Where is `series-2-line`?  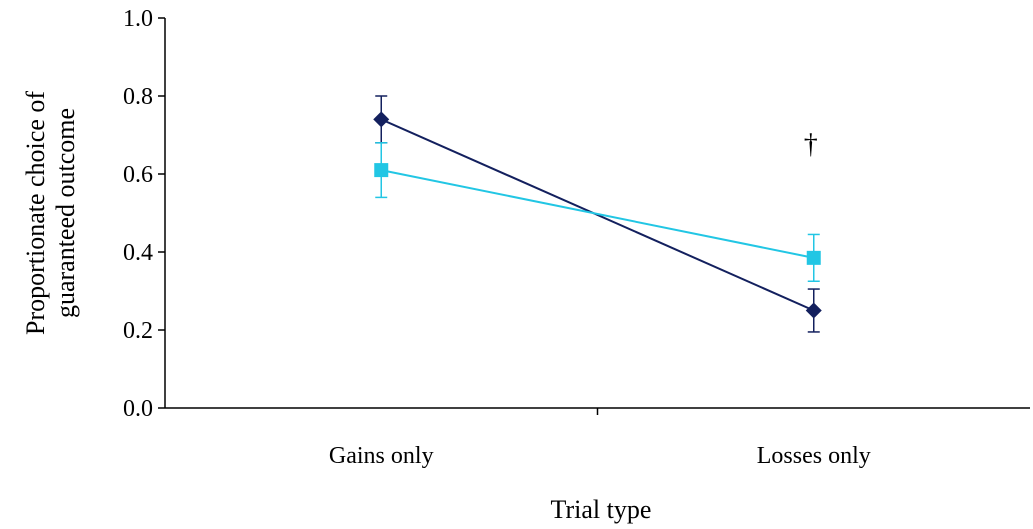
series-2-line is located at coordinates (597, 214).